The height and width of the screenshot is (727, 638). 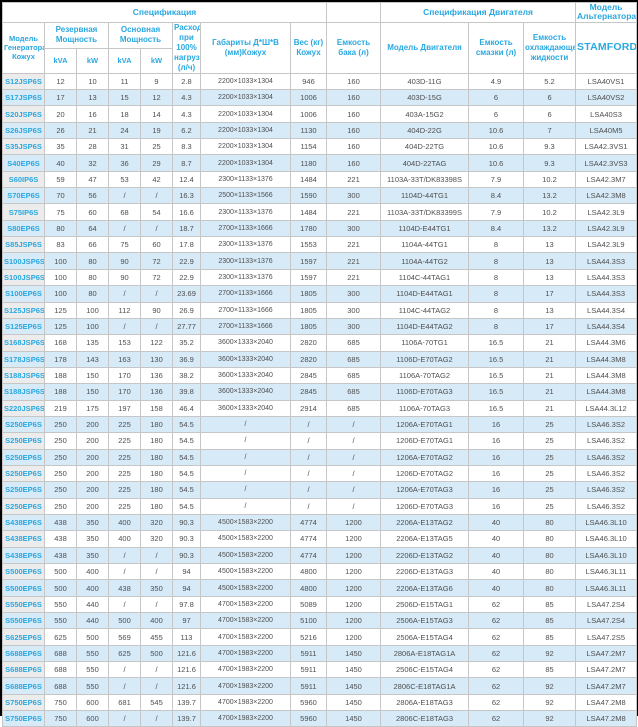 What do you see at coordinates (124, 506) in the screenshot?
I see `cell-prime-kva: 225` at bounding box center [124, 506].